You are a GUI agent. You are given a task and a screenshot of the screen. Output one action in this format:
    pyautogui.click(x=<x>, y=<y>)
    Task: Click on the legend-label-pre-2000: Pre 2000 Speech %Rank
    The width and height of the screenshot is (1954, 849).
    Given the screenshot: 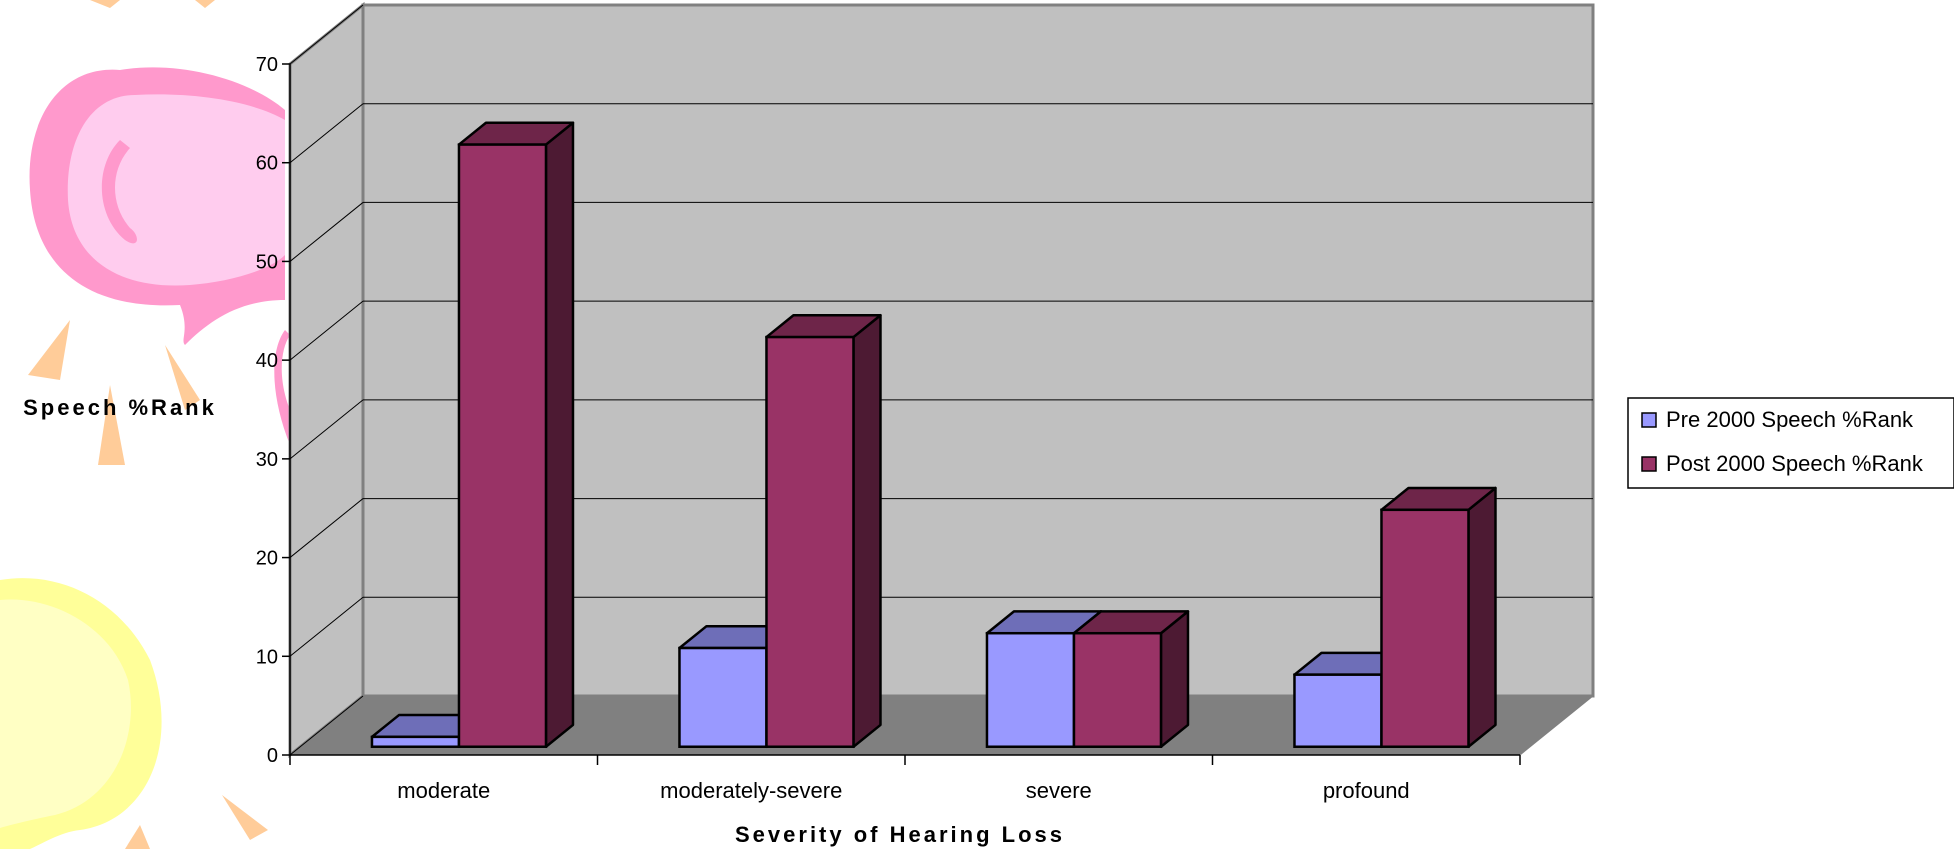 What is the action you would take?
    pyautogui.click(x=1790, y=419)
    